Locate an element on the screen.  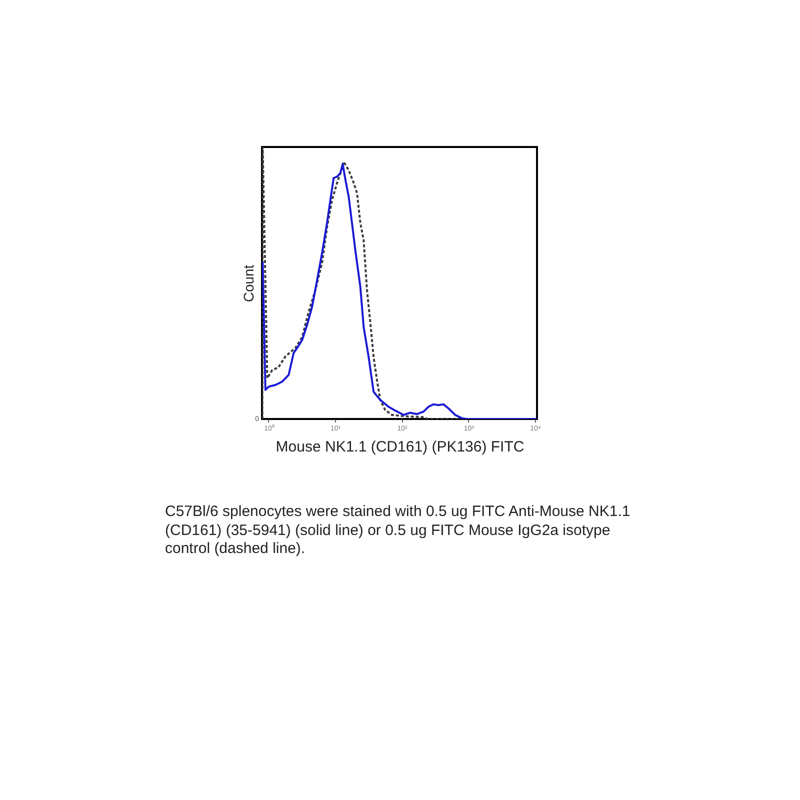
text: C57Bl/6 splenocytes were stained with 0.5 ug FITC Anti-Mouse NK1.1 (CD161) (35-5941) (solid line) or 0.5 ug FITC Mouse IgG2a isotype control (dashed line). is located at coordinates (398, 530).